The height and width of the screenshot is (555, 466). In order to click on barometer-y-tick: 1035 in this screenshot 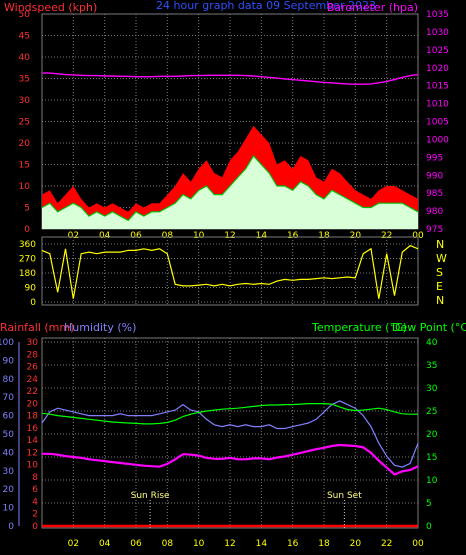, I will do `click(437, 15)`.